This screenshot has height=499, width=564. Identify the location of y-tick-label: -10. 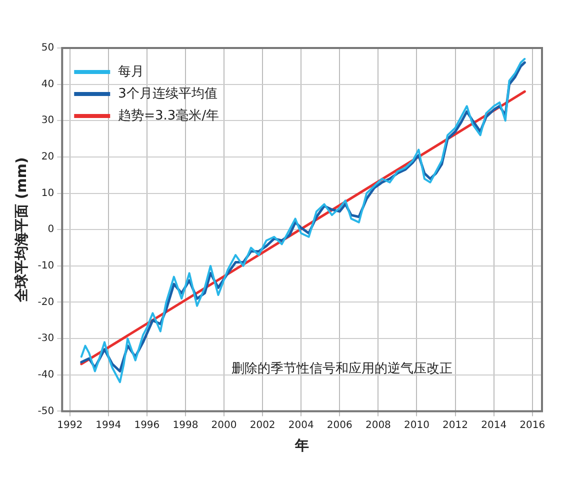
(46, 266).